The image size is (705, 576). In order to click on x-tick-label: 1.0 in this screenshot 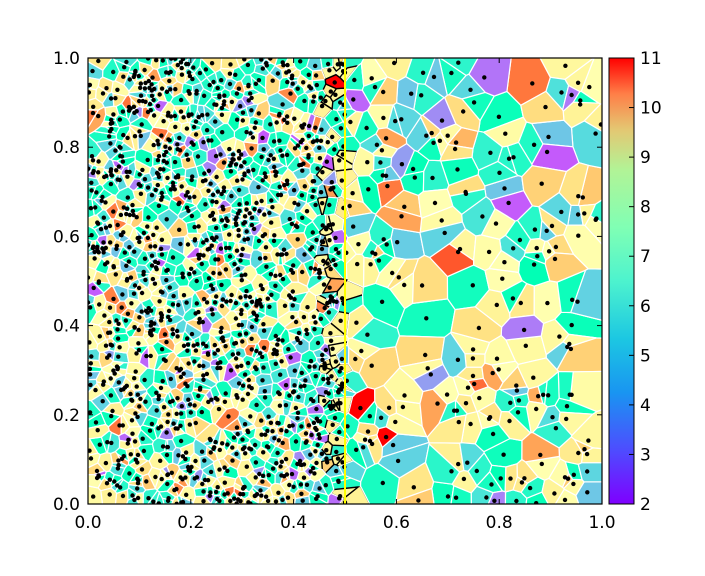, I will do `click(601, 523)`.